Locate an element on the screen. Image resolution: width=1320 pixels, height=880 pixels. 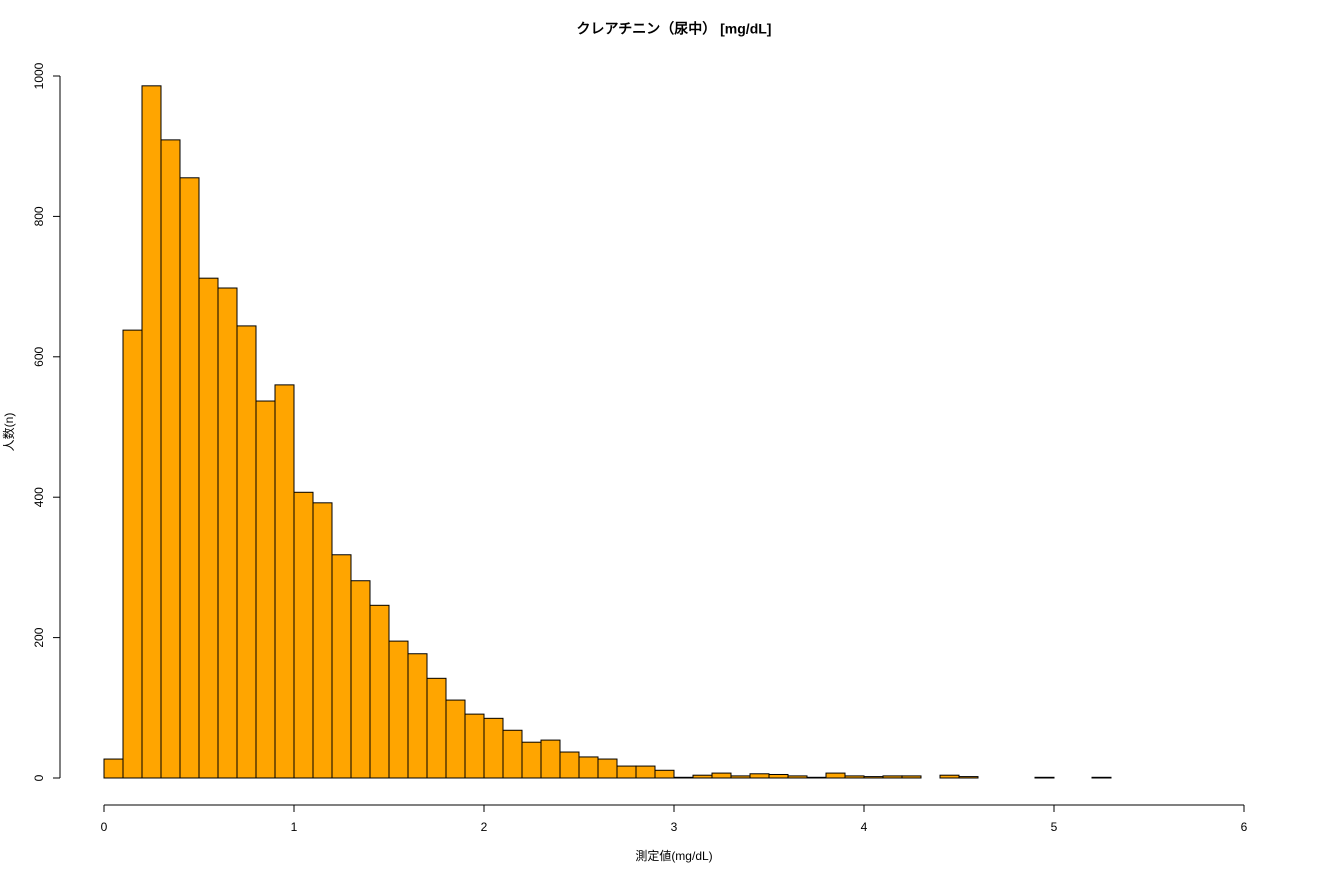
y-tick-label: 0 is located at coordinates (39, 777).